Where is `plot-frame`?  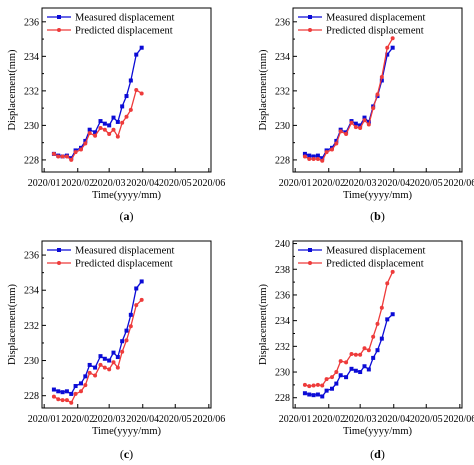 plot-frame is located at coordinates (126, 324).